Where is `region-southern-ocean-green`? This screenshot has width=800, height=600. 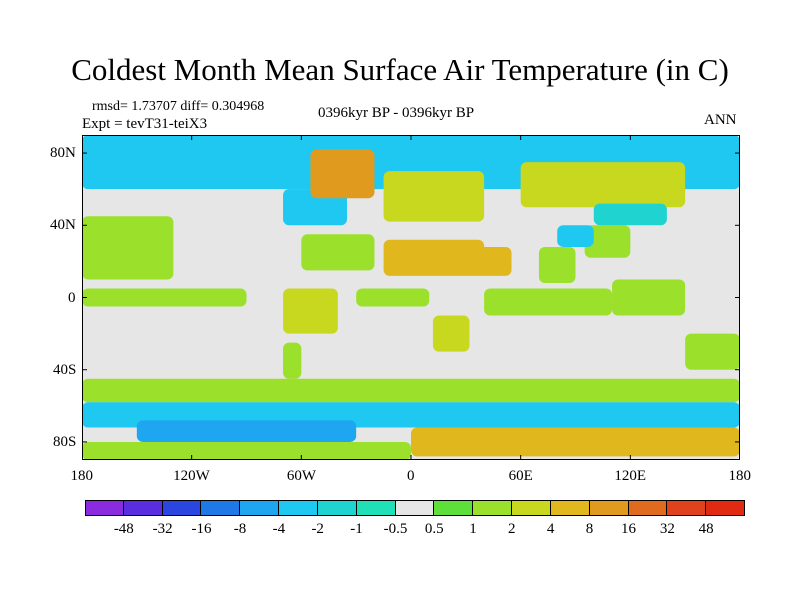
region-southern-ocean-green is located at coordinates (411, 390).